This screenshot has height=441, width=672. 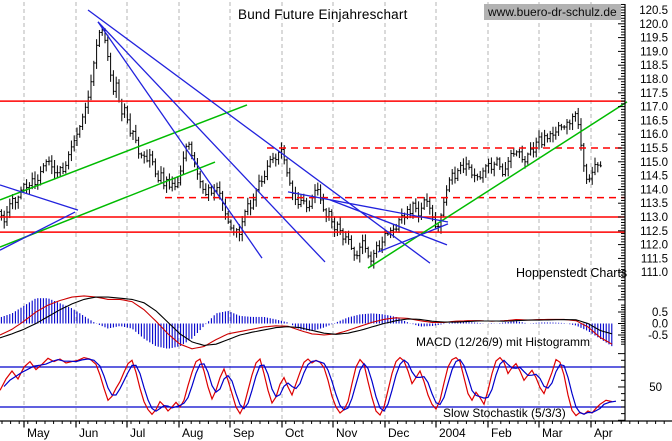 What do you see at coordinates (312, 386) in the screenshot?
I see `stochastic-panel` at bounding box center [312, 386].